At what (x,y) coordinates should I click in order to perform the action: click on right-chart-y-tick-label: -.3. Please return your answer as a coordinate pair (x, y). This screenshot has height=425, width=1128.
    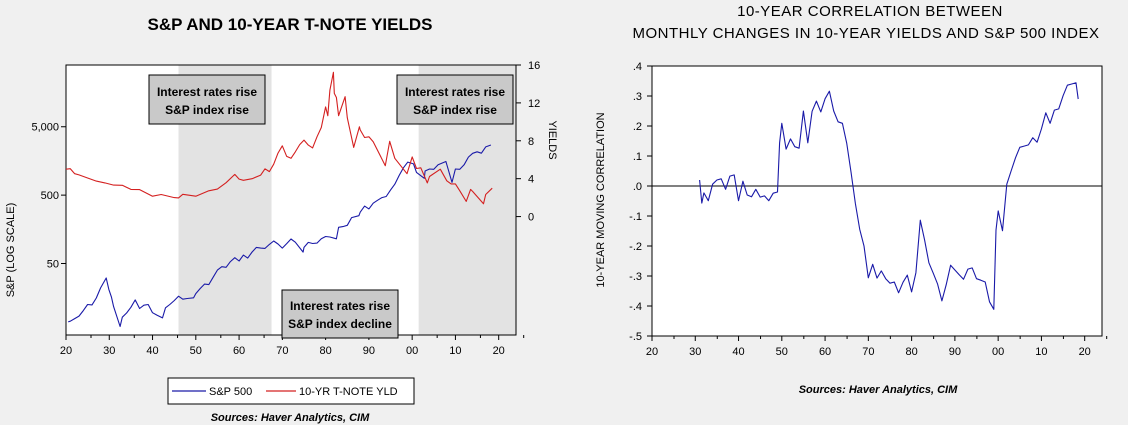
    Looking at the image, I should click on (635, 277).